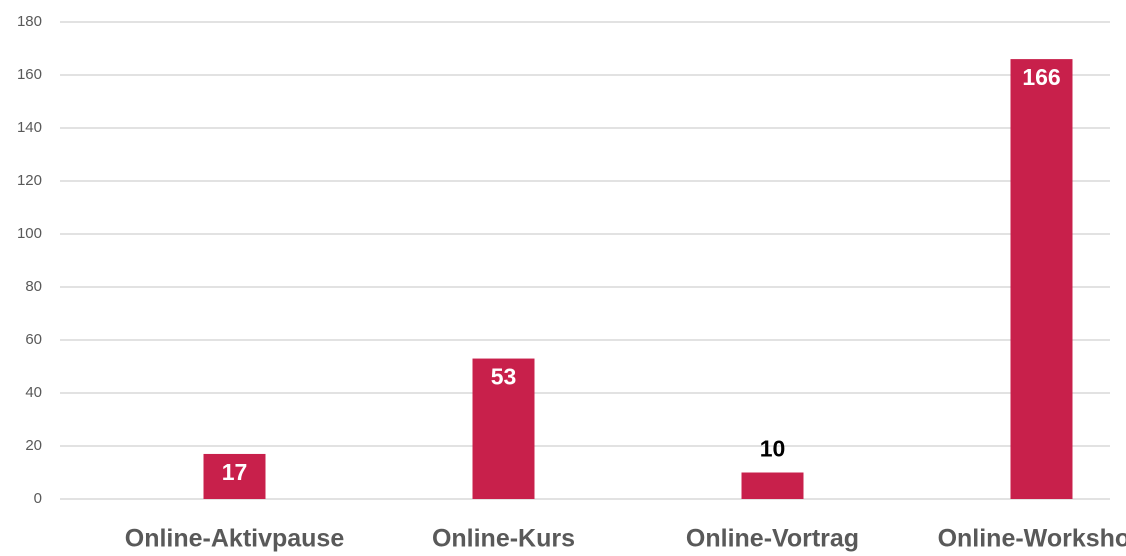 Image resolution: width=1126 pixels, height=556 pixels. Describe the element at coordinates (29, 74) in the screenshot. I see `y-tick-label: 160` at that location.